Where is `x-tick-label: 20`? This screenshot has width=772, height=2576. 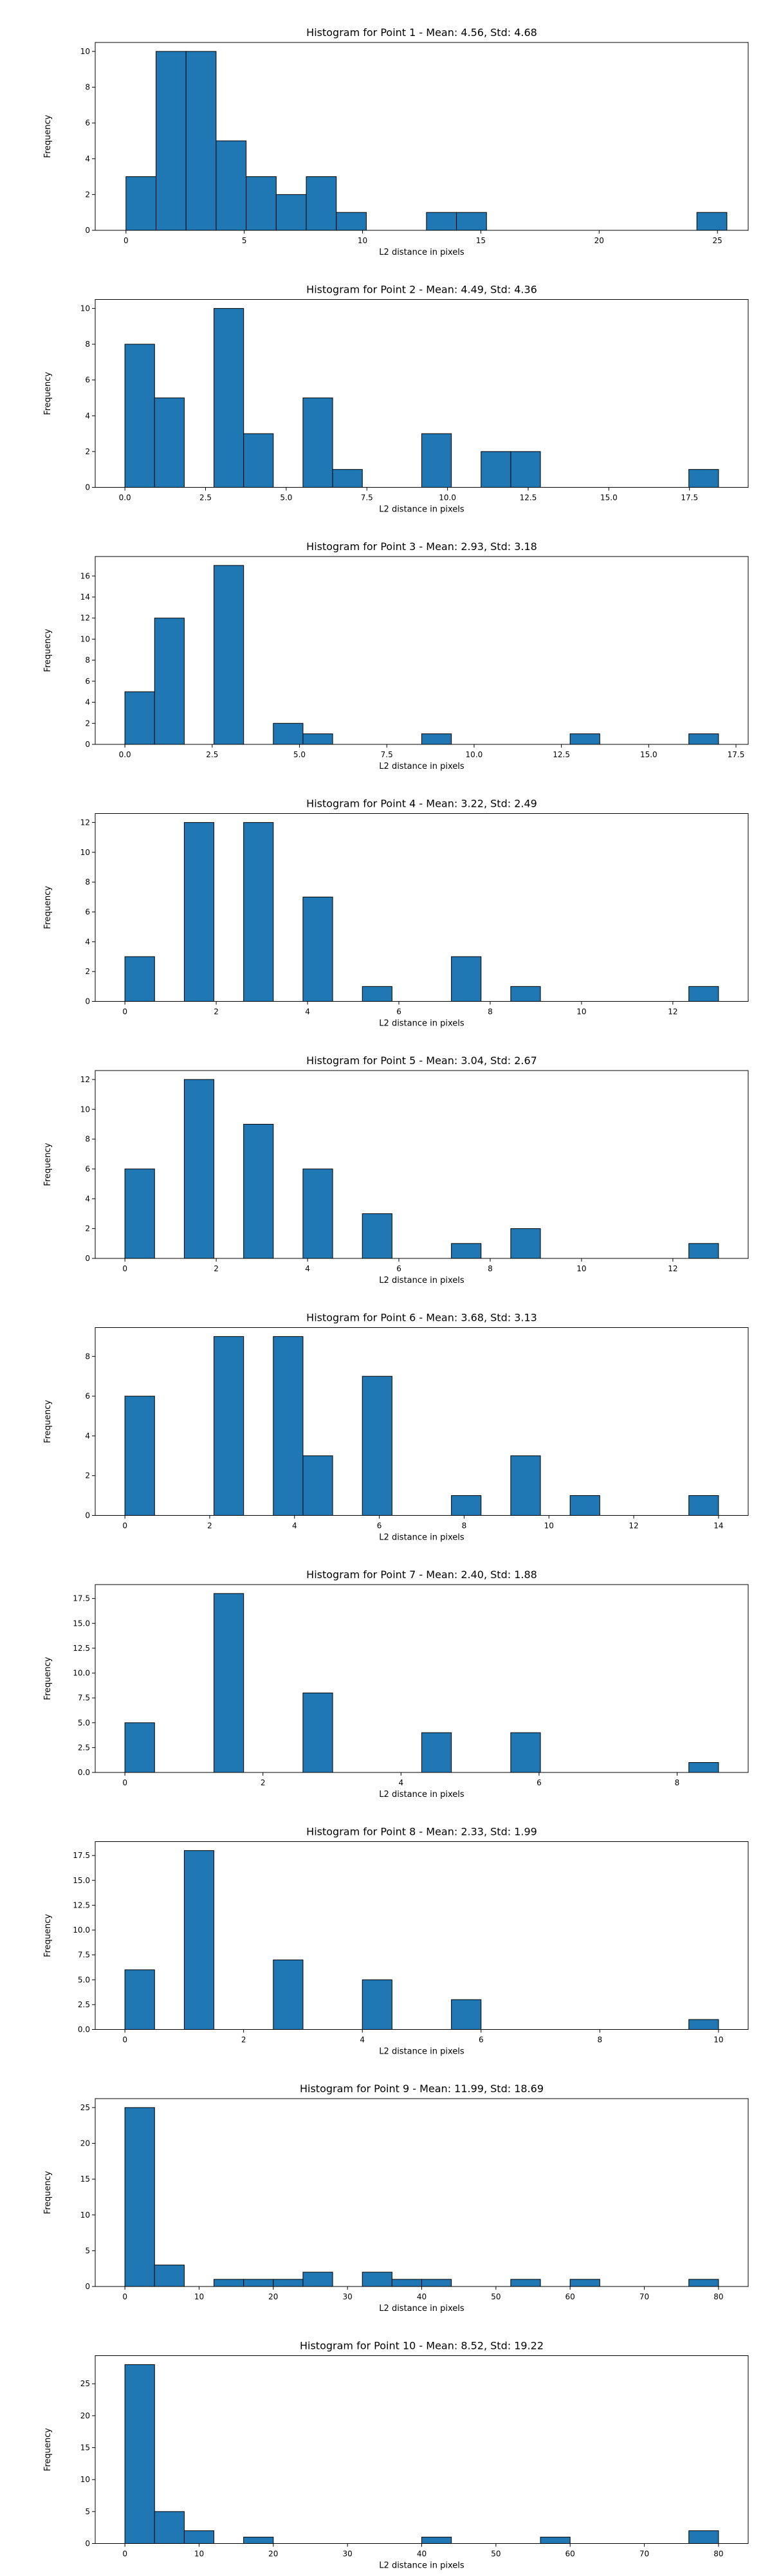
x-tick-label: 20 is located at coordinates (599, 240).